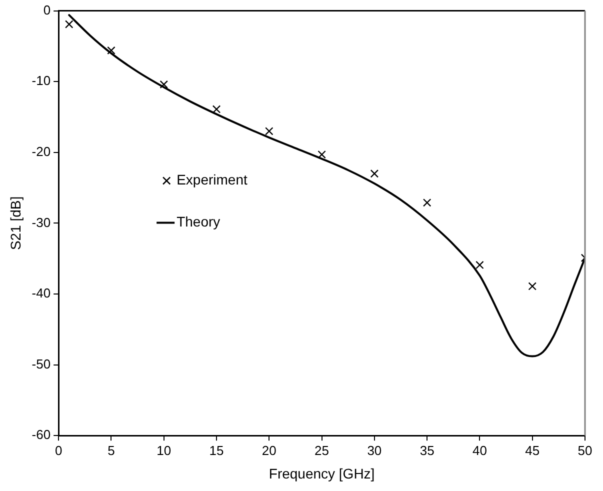  What do you see at coordinates (321, 473) in the screenshot?
I see `x-axis-title: Frequency [GHz]` at bounding box center [321, 473].